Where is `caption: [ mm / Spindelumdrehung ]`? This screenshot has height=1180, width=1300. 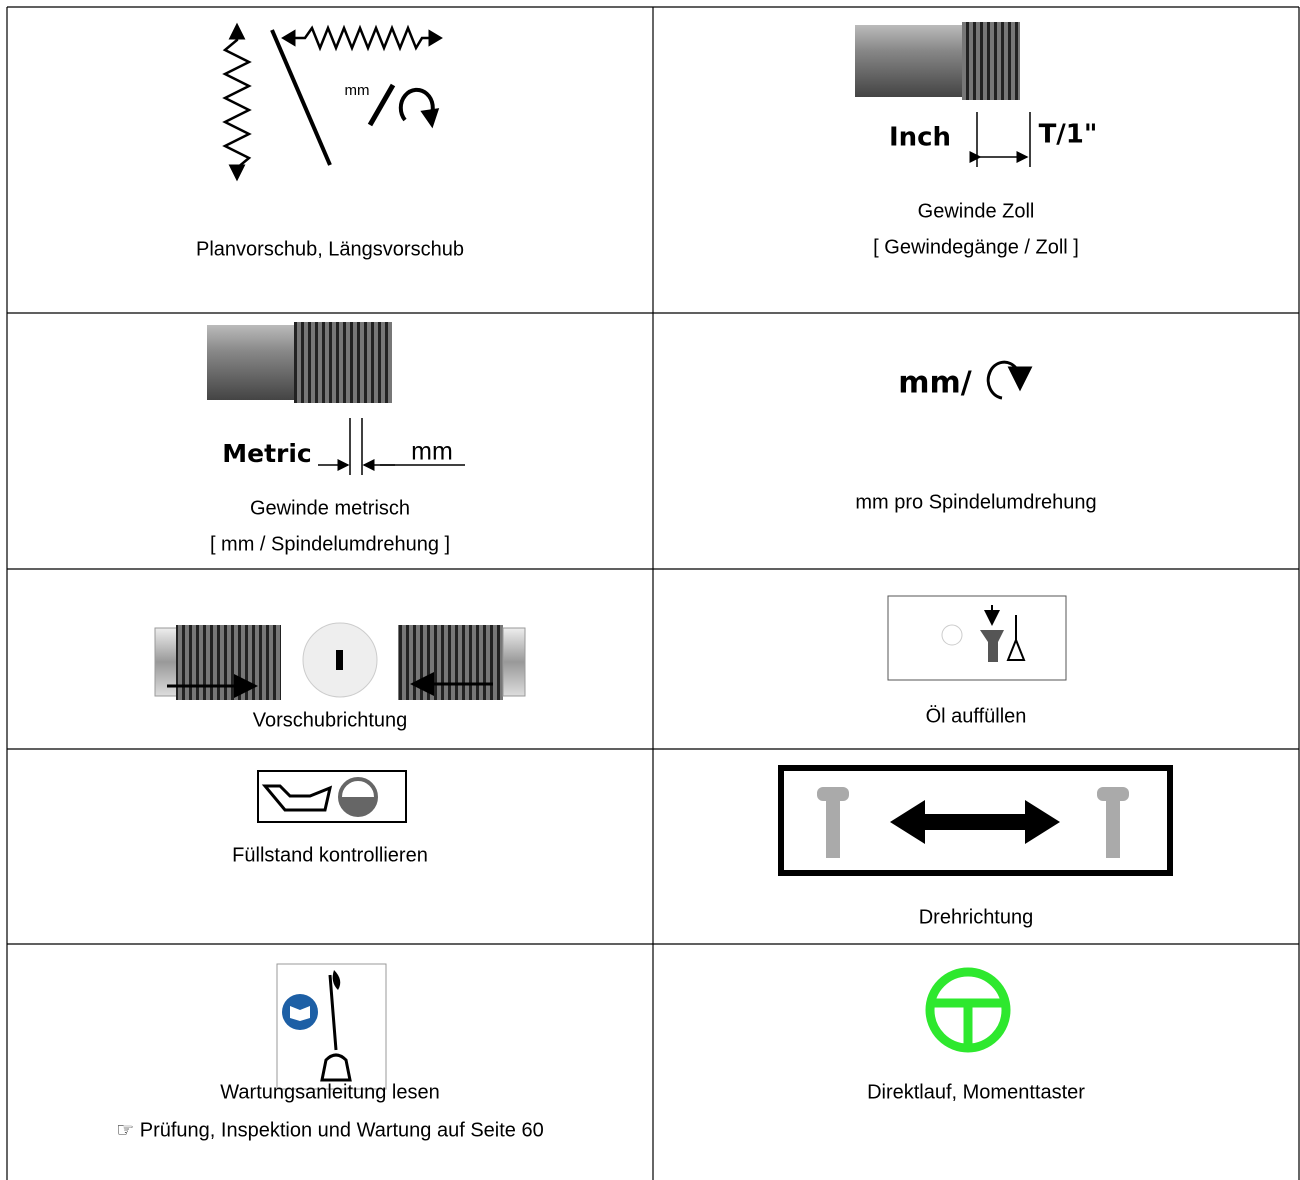
caption: [ mm / Spindelumdrehung ] is located at coordinates (330, 544).